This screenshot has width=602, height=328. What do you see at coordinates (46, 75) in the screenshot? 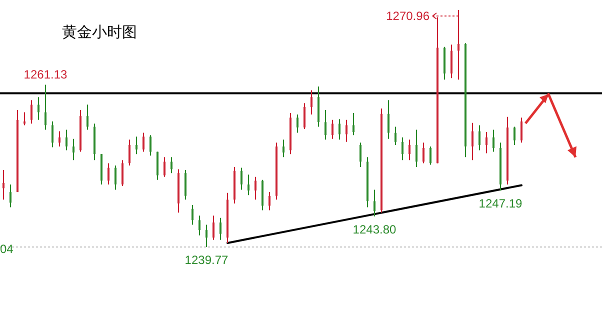
I see `annotation: 1261.13` at bounding box center [46, 75].